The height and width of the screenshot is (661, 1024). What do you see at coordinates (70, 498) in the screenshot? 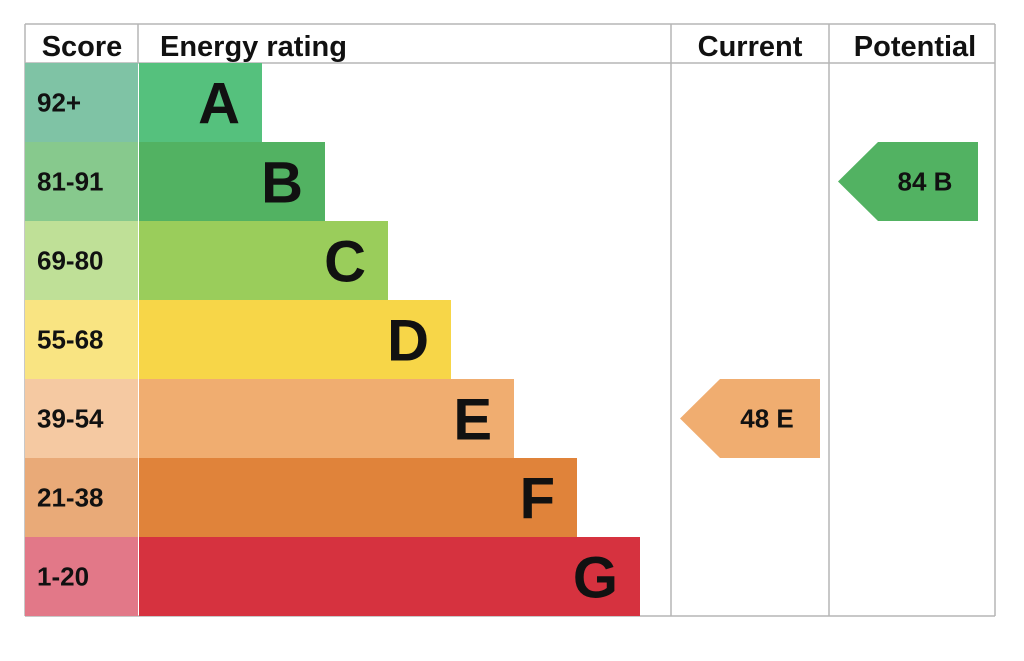
I see `score-label: 21-38` at bounding box center [70, 498].